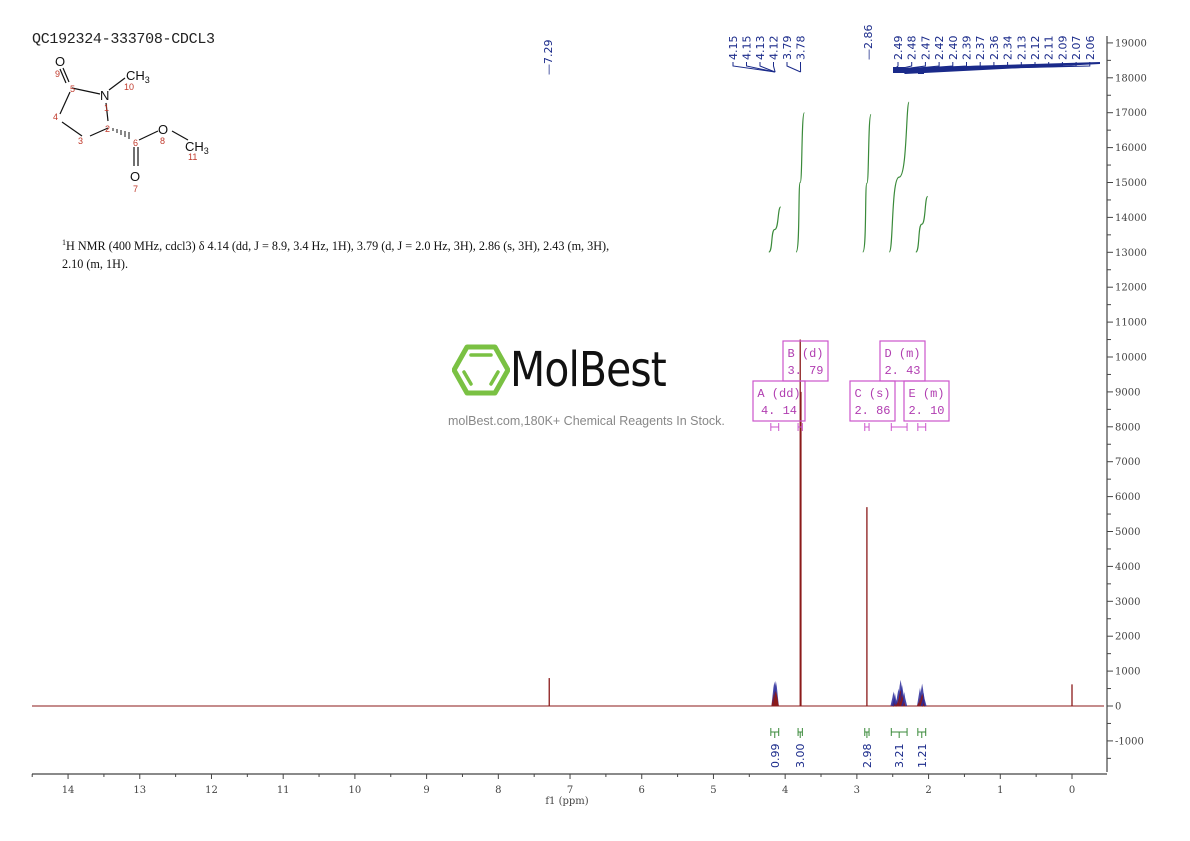 This screenshot has width=1190, height=841. I want to click on multiplet-box-e, so click(926, 401).